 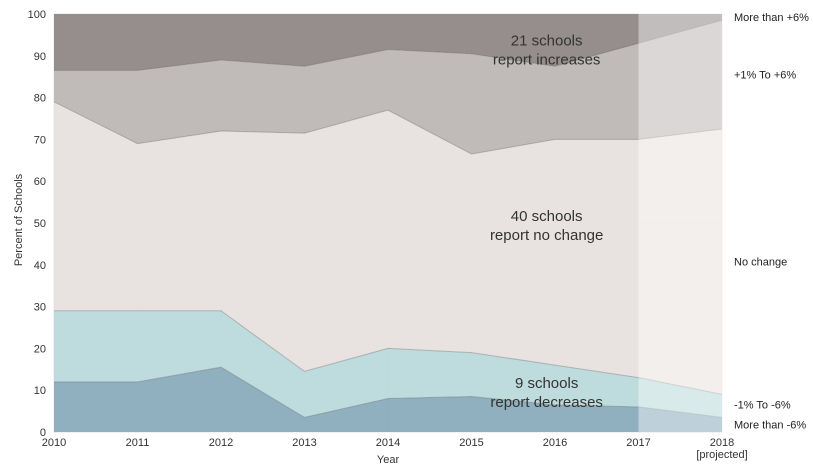 I want to click on x-tick-sublabel: [projected], so click(x=721, y=455).